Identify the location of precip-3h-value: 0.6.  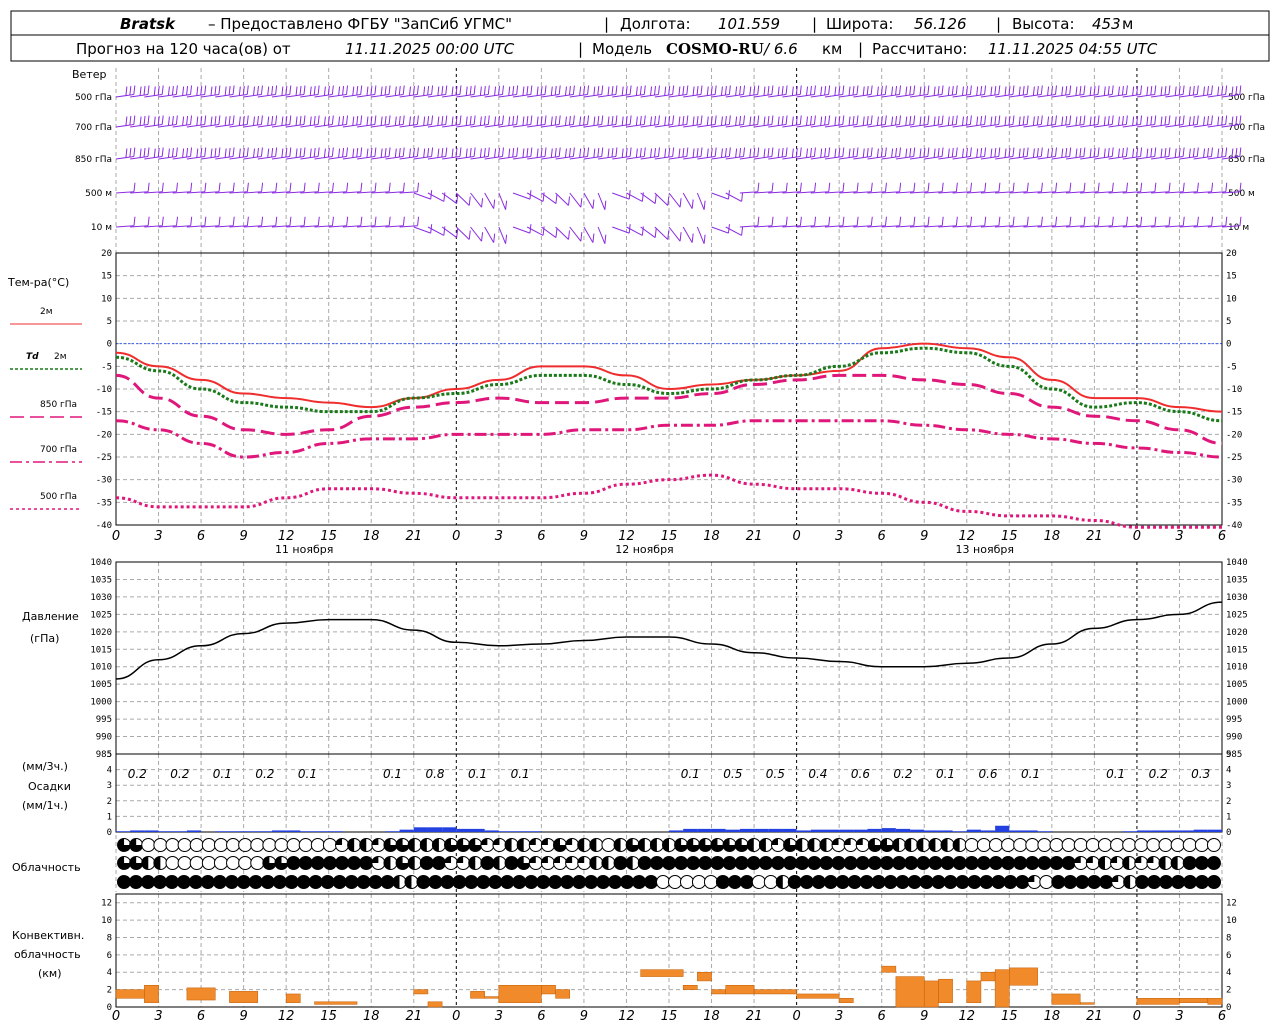
(987, 774).